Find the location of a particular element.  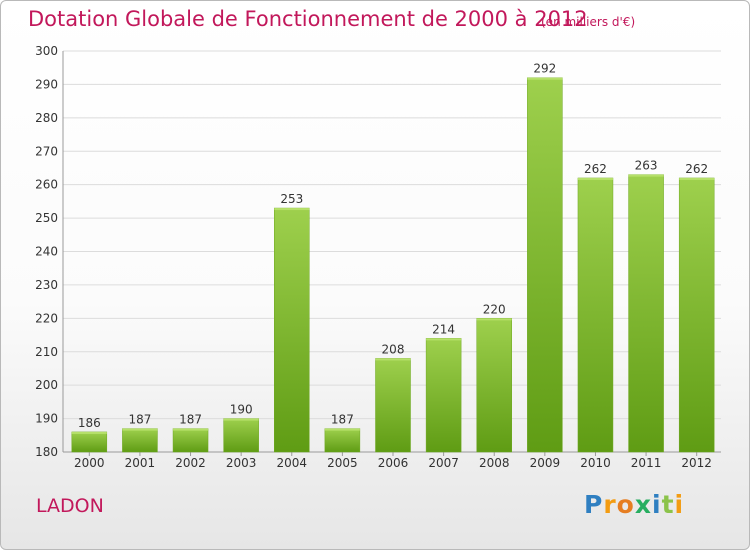

y-tick-label: 280 is located at coordinates (46, 118).